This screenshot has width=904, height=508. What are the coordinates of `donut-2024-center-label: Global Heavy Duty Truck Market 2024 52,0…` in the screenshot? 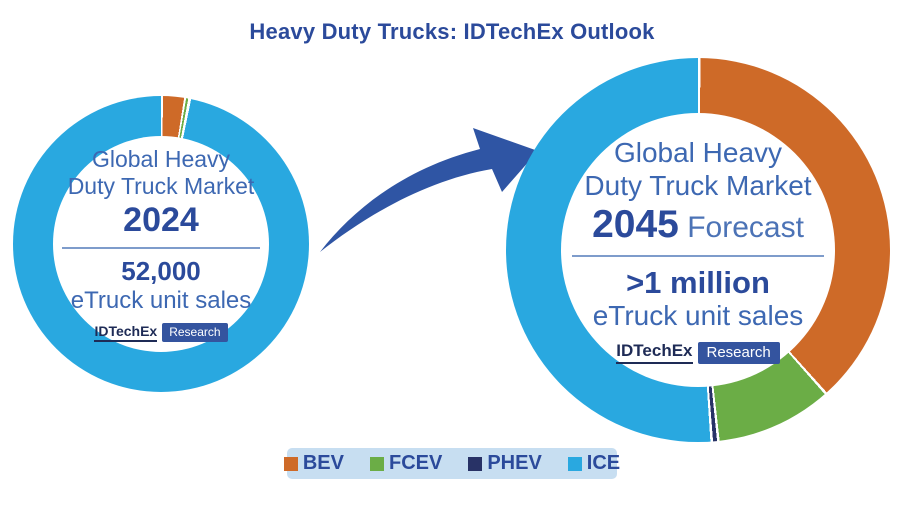 It's located at (161, 244).